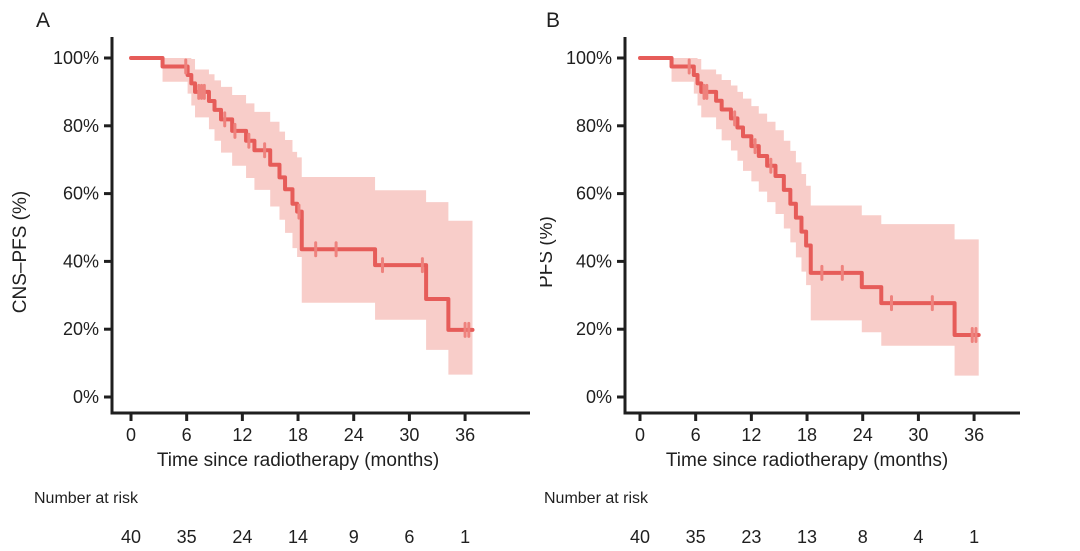 This screenshot has height=551, width=1080. Describe the element at coordinates (807, 537) in the screenshot. I see `risk-value: 13` at that location.